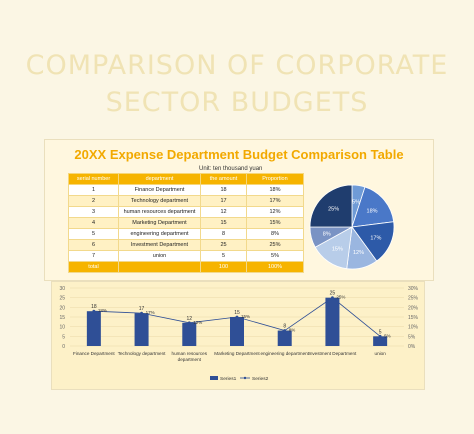  Describe the element at coordinates (62, 308) in the screenshot. I see `y-tick-label: 20` at that location.